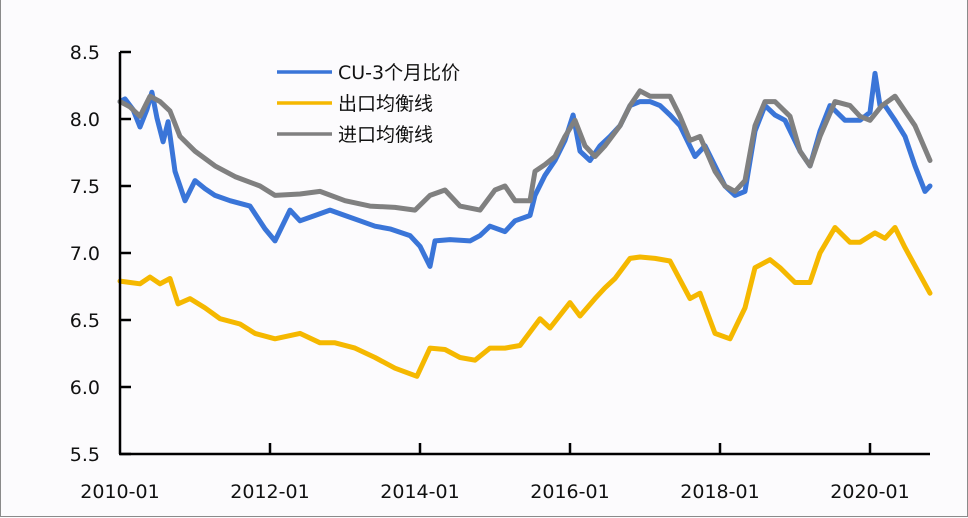 The image size is (968, 518). I want to click on y-tick-label: 8.5, so click(85, 53).